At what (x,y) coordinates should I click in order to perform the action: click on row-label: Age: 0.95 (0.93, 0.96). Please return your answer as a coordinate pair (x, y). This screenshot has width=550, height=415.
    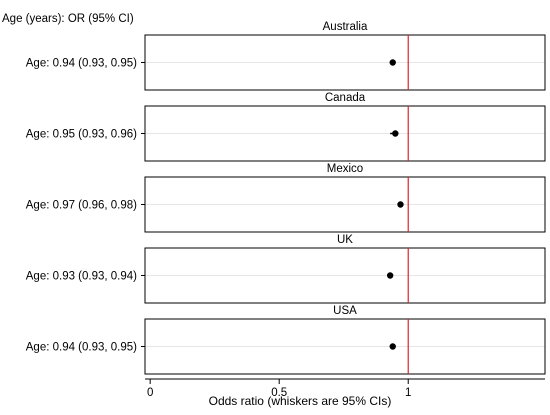
    Looking at the image, I should click on (81, 135).